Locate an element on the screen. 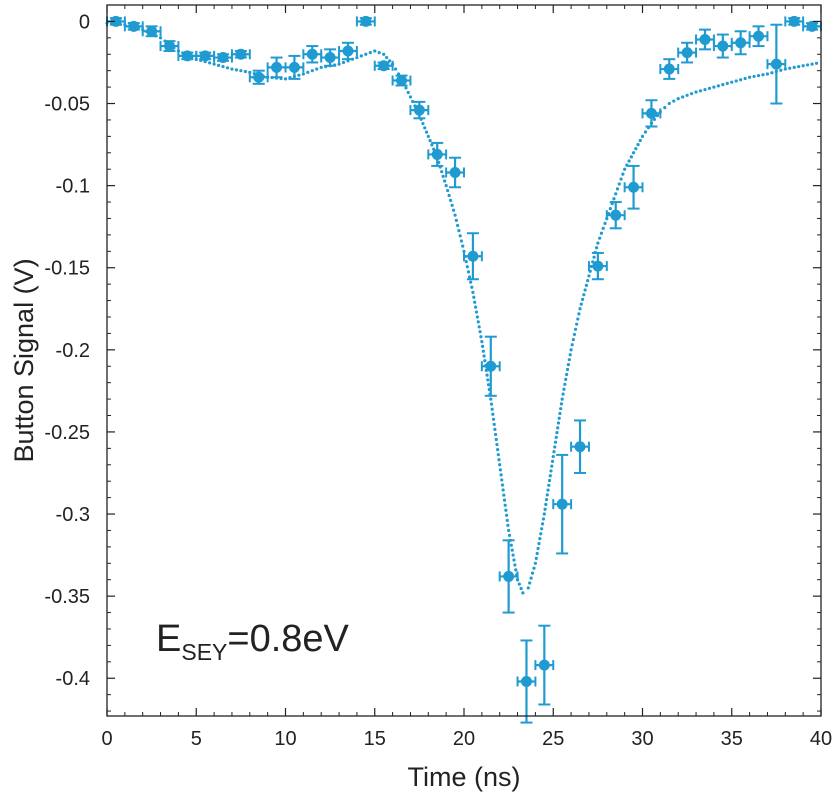  sey-annotation: ESEY=0.8eV is located at coordinates (253, 641).